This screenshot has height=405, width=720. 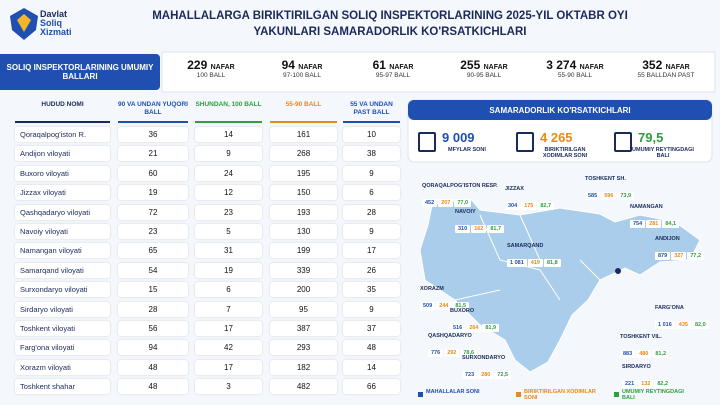 I want to click on summary-value: 3 274 NAFAR, so click(x=575, y=65).